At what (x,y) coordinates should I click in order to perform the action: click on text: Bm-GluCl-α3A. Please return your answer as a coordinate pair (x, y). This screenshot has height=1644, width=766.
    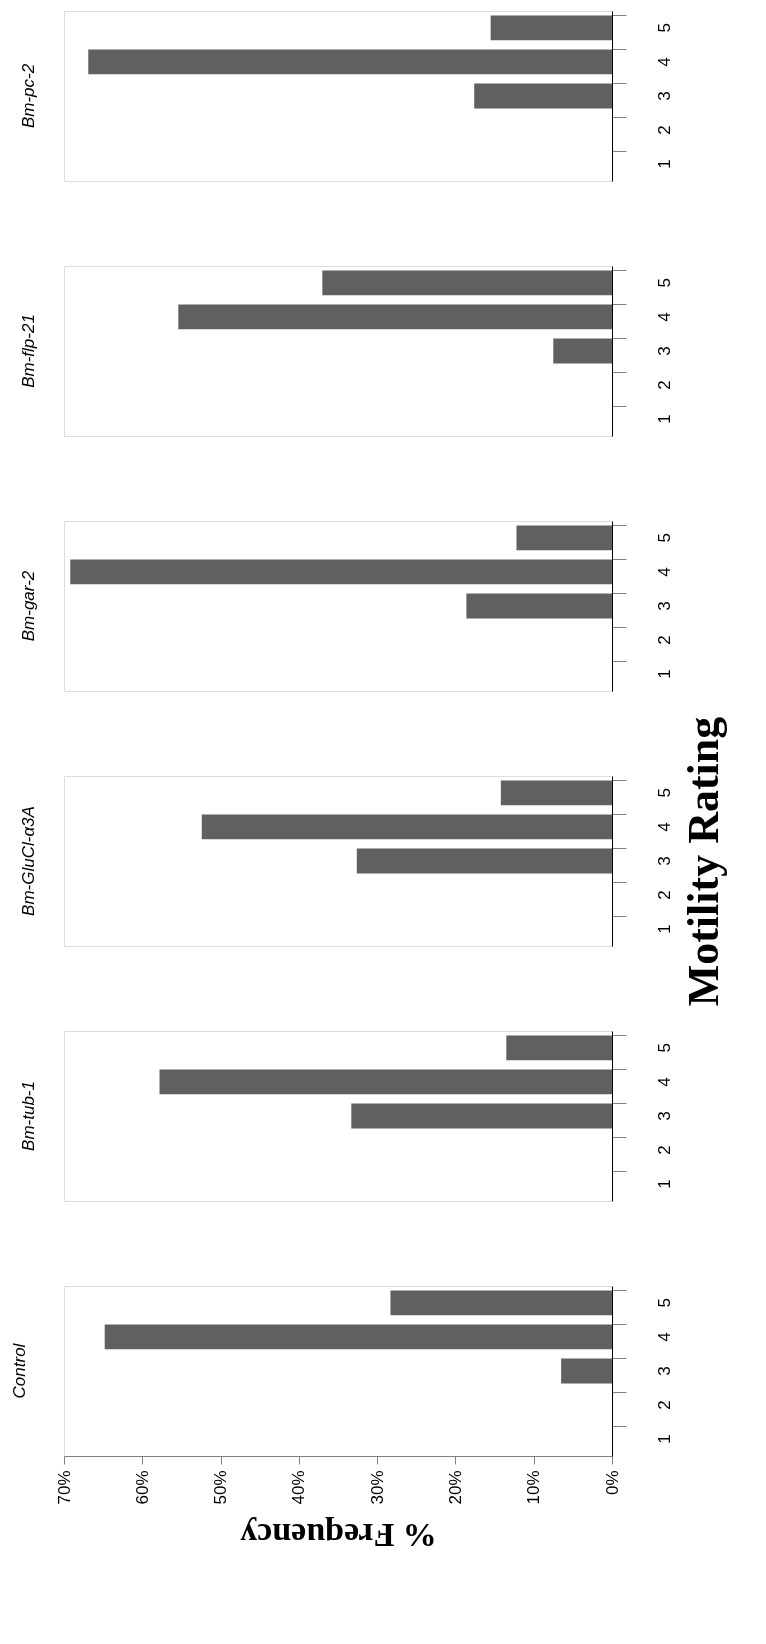
    Looking at the image, I should click on (28, 861).